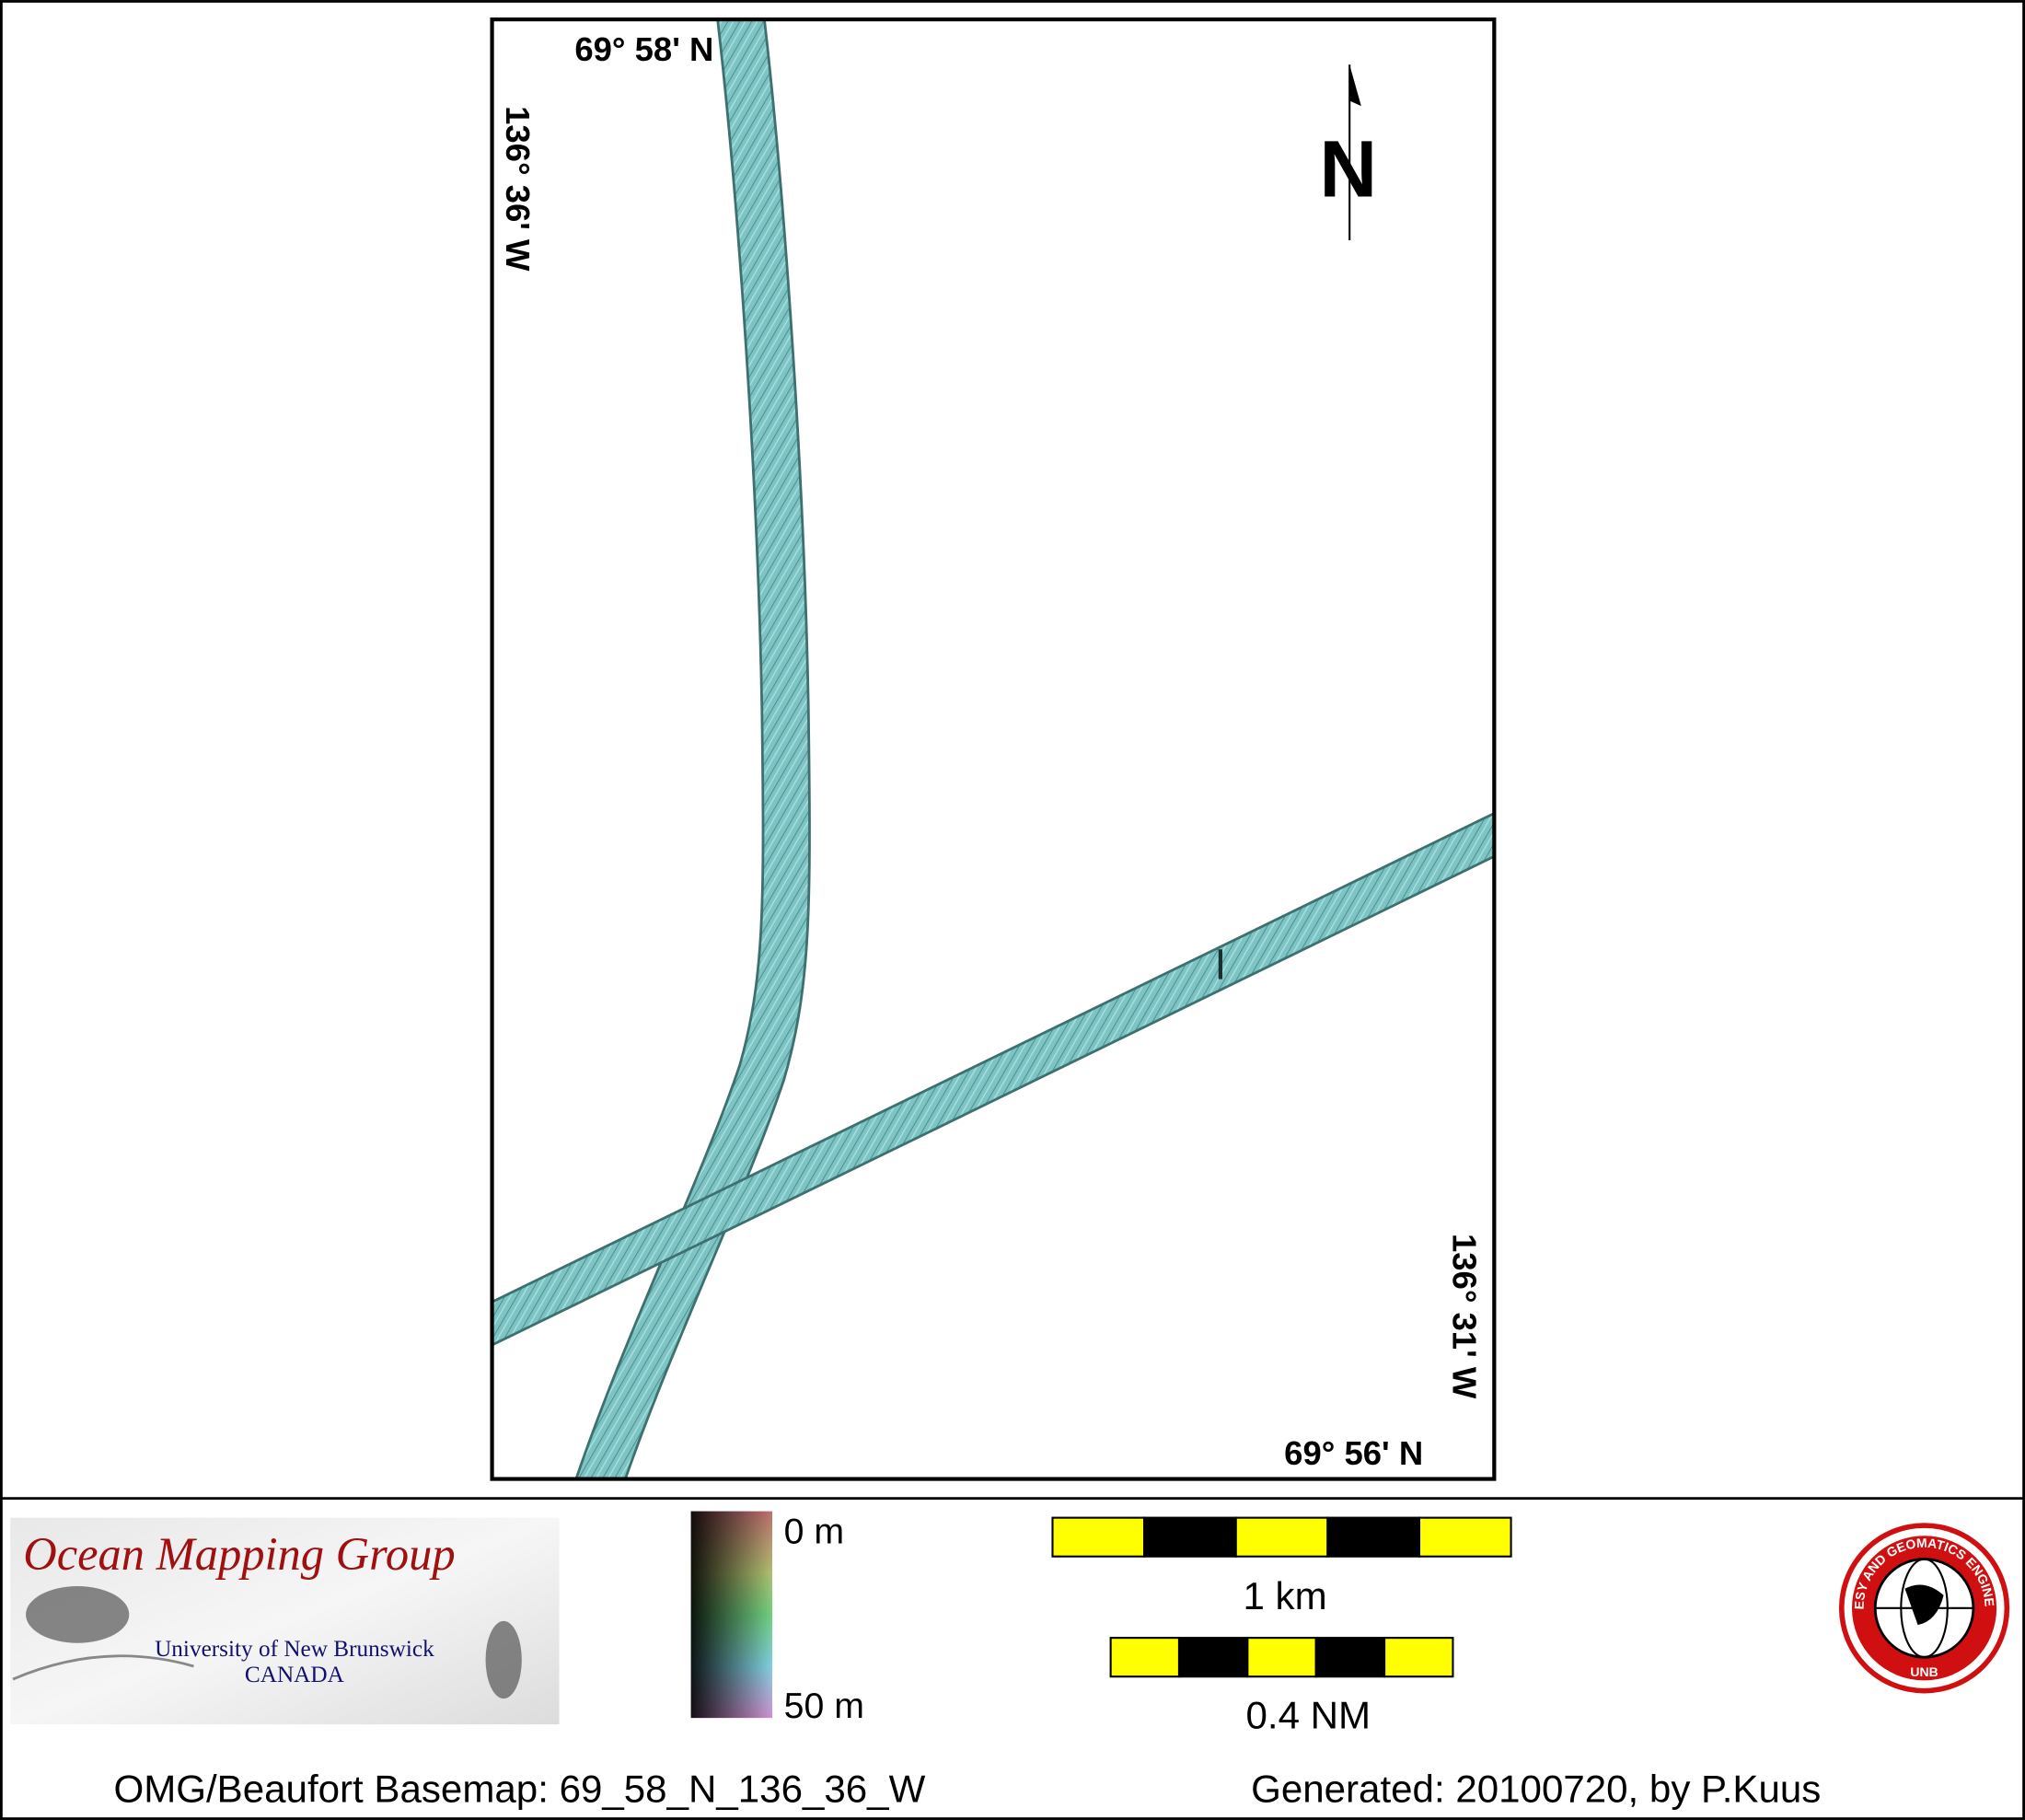  What do you see at coordinates (1281, 1686) in the screenshot?
I see `scale-bar-nm: 0.4 NM` at bounding box center [1281, 1686].